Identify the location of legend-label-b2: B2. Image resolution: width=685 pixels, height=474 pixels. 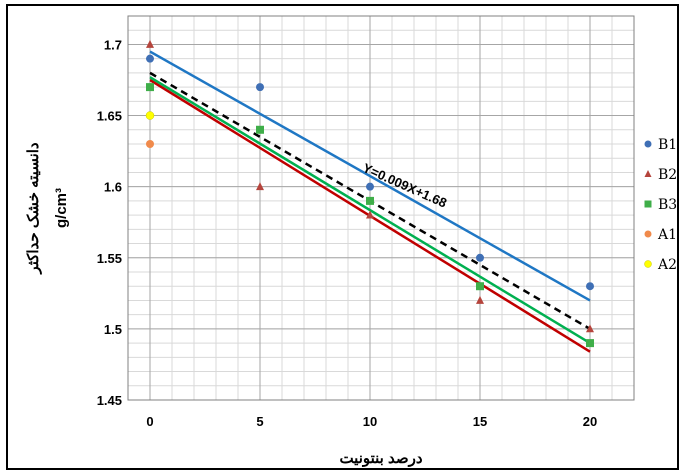
(667, 175).